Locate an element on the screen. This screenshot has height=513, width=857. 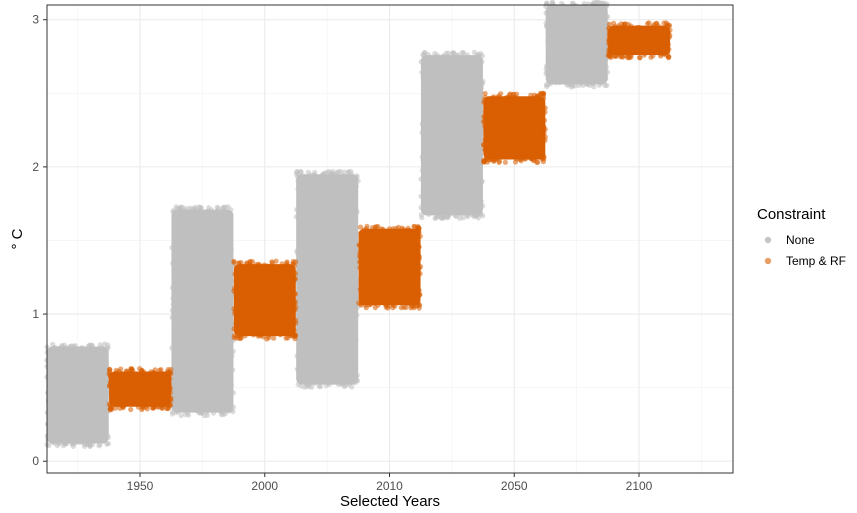
y-tick-label: 1 is located at coordinates (35, 314).